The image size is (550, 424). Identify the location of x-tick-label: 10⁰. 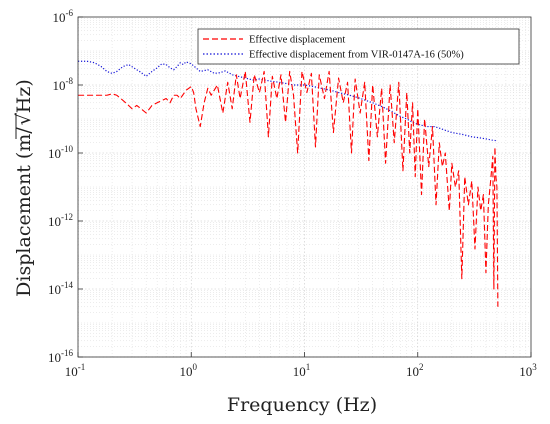
(189, 370).